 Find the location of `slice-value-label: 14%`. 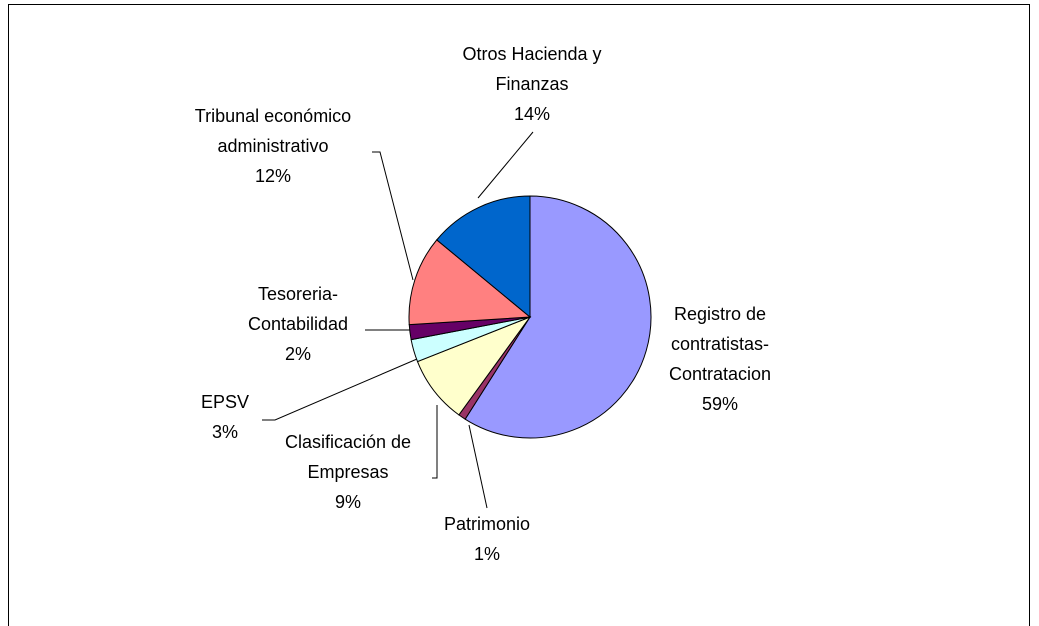

slice-value-label: 14% is located at coordinates (532, 114).